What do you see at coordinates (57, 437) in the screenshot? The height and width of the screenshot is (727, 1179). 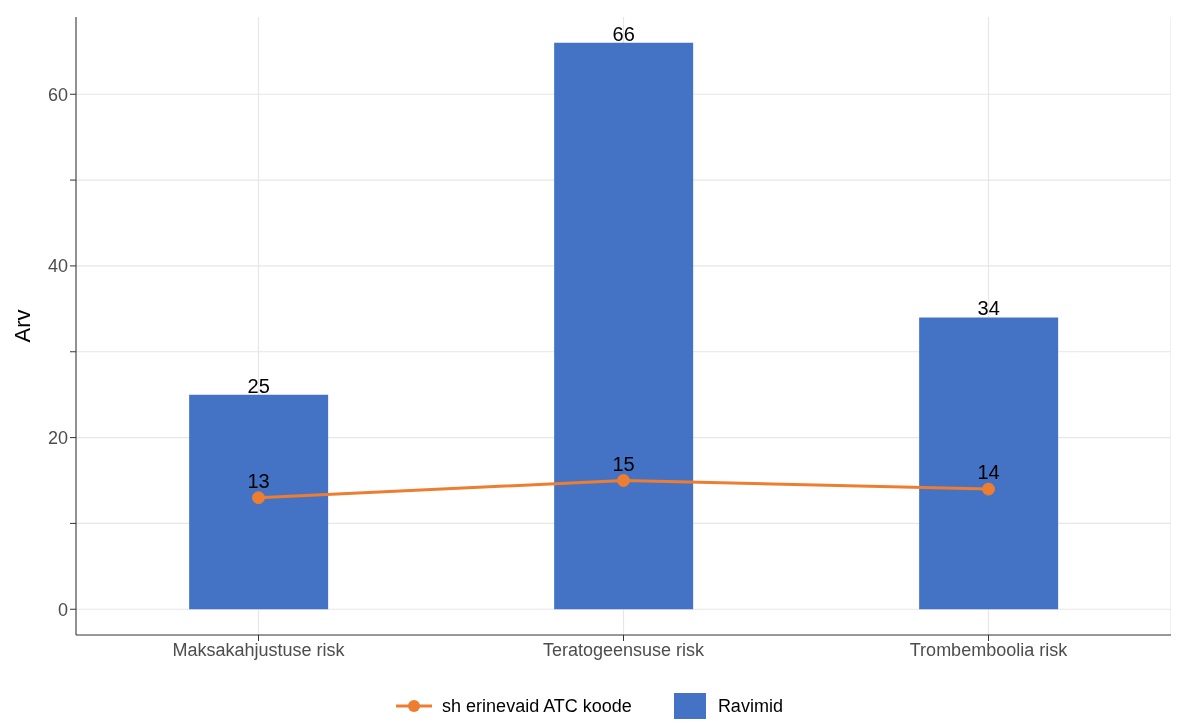 I see `y-tick-label: 20` at bounding box center [57, 437].